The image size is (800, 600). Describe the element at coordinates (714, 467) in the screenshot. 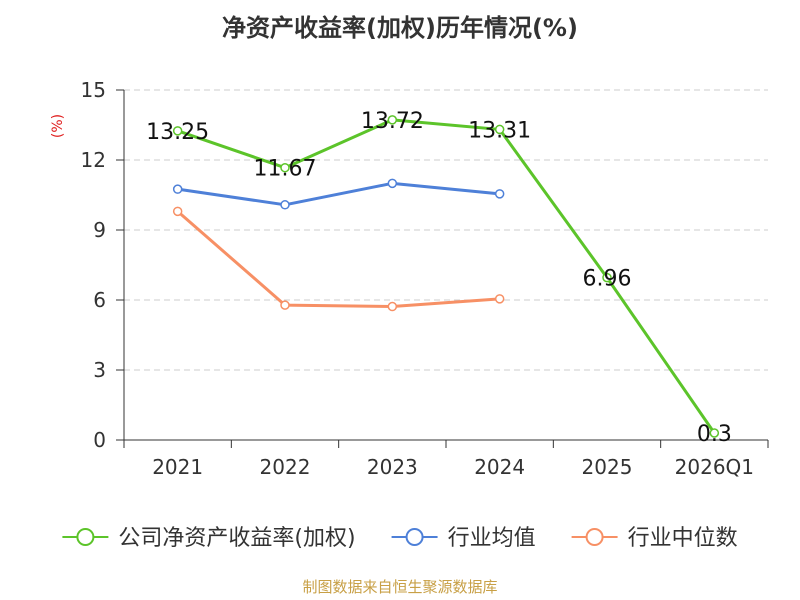

I see `x-tick-label: 2026Q1` at that location.